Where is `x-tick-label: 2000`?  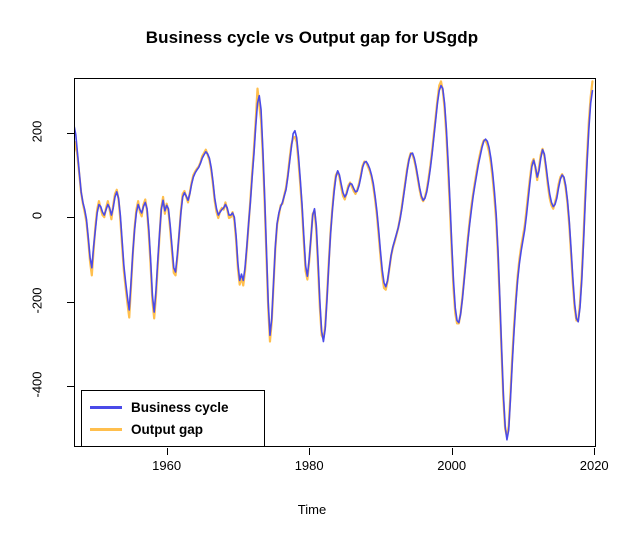
x-tick-label: 2000 is located at coordinates (452, 465).